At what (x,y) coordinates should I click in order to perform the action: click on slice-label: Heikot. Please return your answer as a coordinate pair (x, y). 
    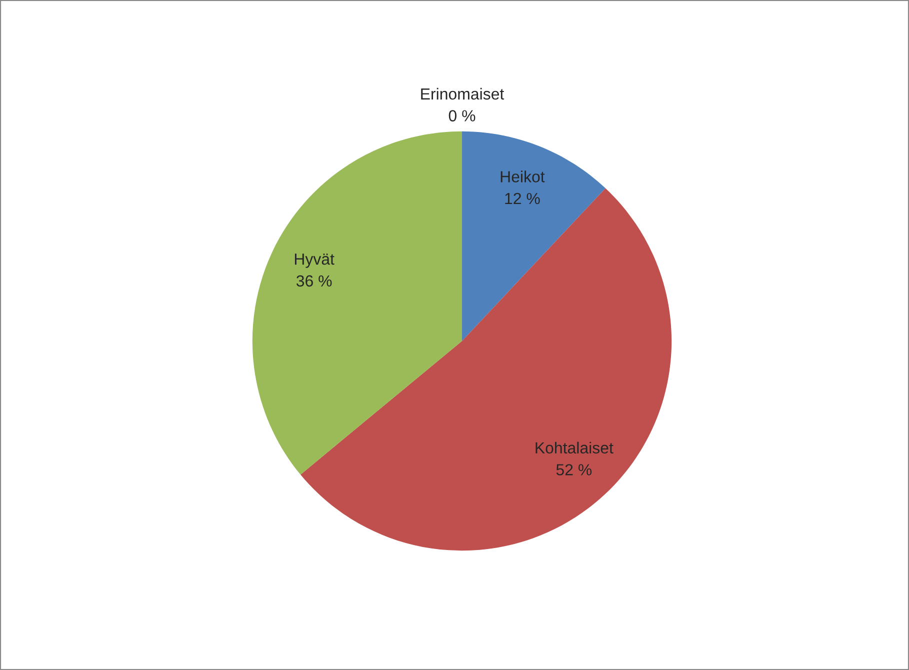
    Looking at the image, I should click on (522, 176).